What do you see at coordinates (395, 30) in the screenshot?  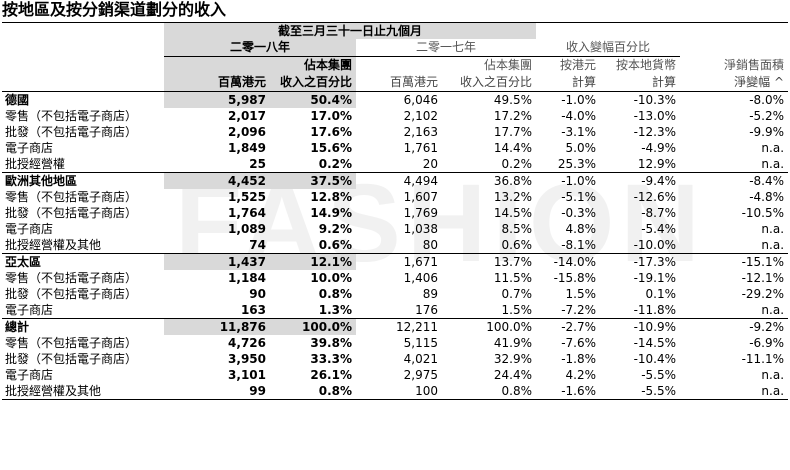 I see `period-header-row: 截至三月三十一日止九個月` at bounding box center [395, 30].